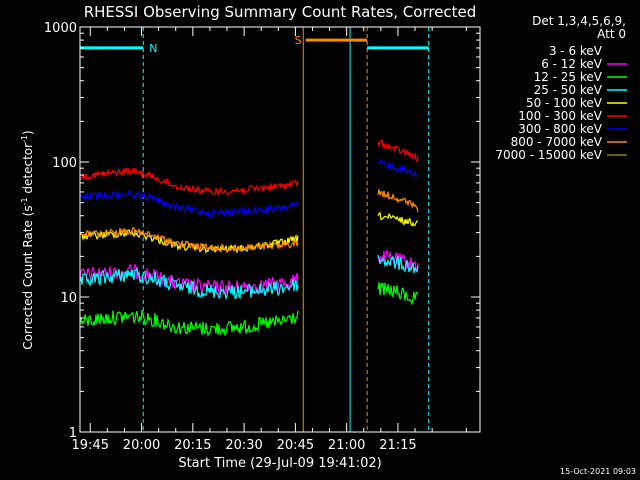  What do you see at coordinates (611, 34) in the screenshot?
I see `legend-header-2: Att 0` at bounding box center [611, 34].